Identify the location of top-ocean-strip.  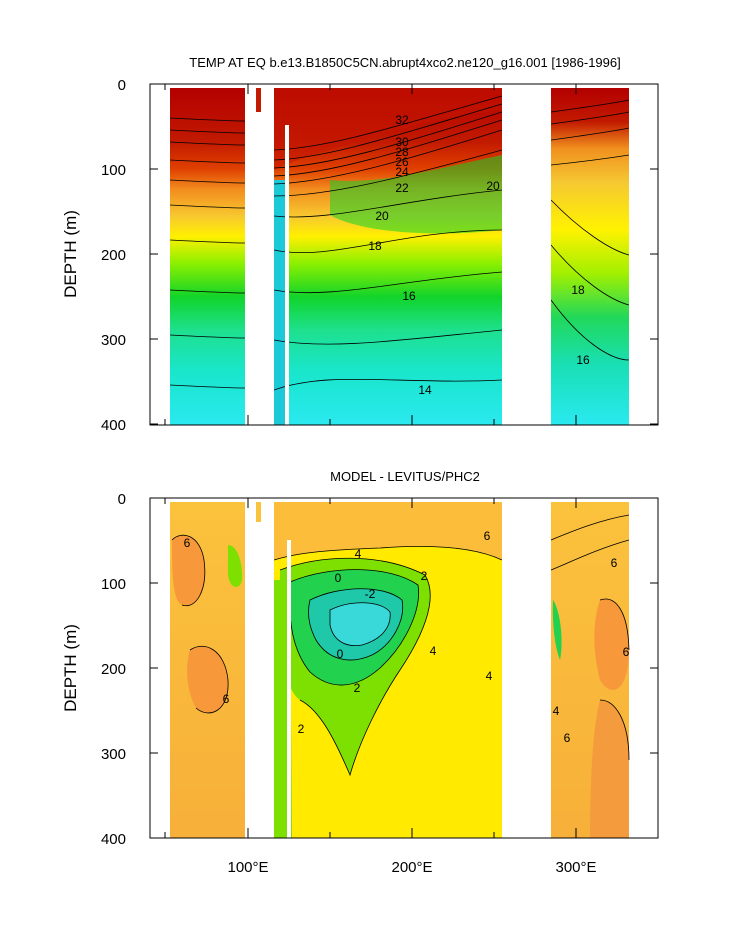
(279, 302).